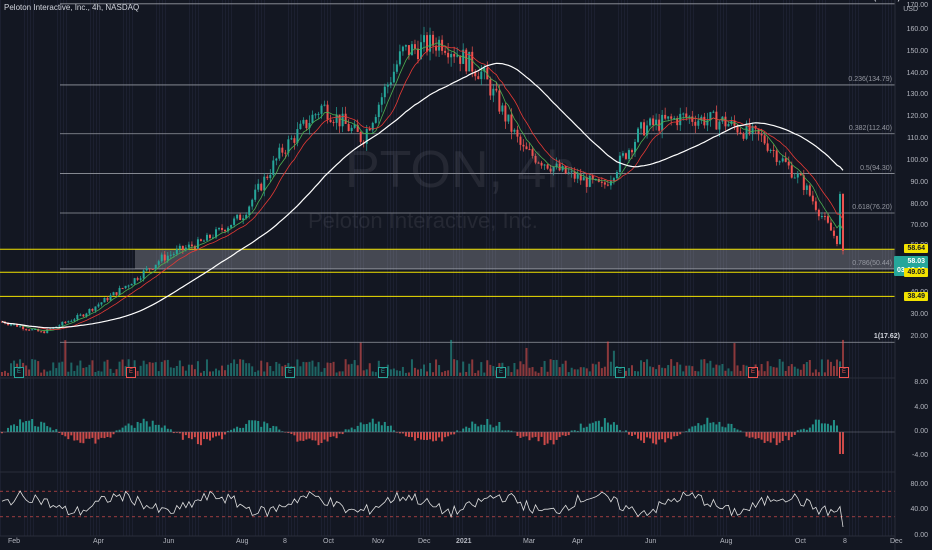 The width and height of the screenshot is (932, 550). Describe the element at coordinates (72, 7) in the screenshot. I see `symbol-header: Peloton Interactive, Inc., 4h, NASDAQ` at that location.